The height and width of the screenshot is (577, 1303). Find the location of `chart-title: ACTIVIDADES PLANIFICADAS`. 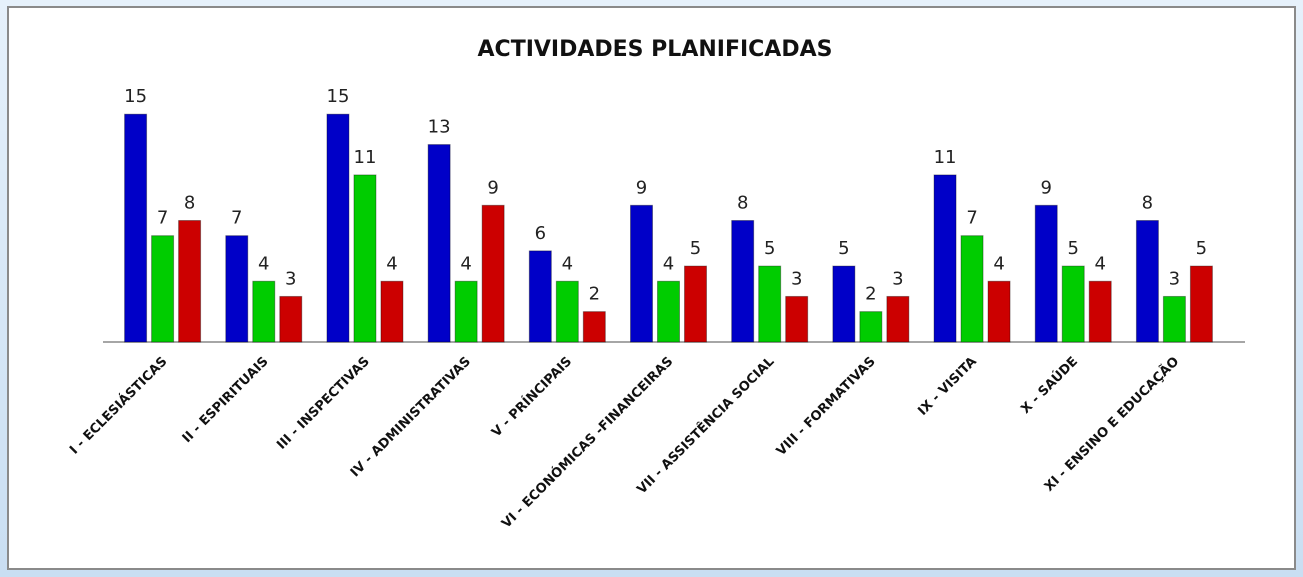

chart-title: ACTIVIDADES PLANIFICADAS is located at coordinates (655, 49).